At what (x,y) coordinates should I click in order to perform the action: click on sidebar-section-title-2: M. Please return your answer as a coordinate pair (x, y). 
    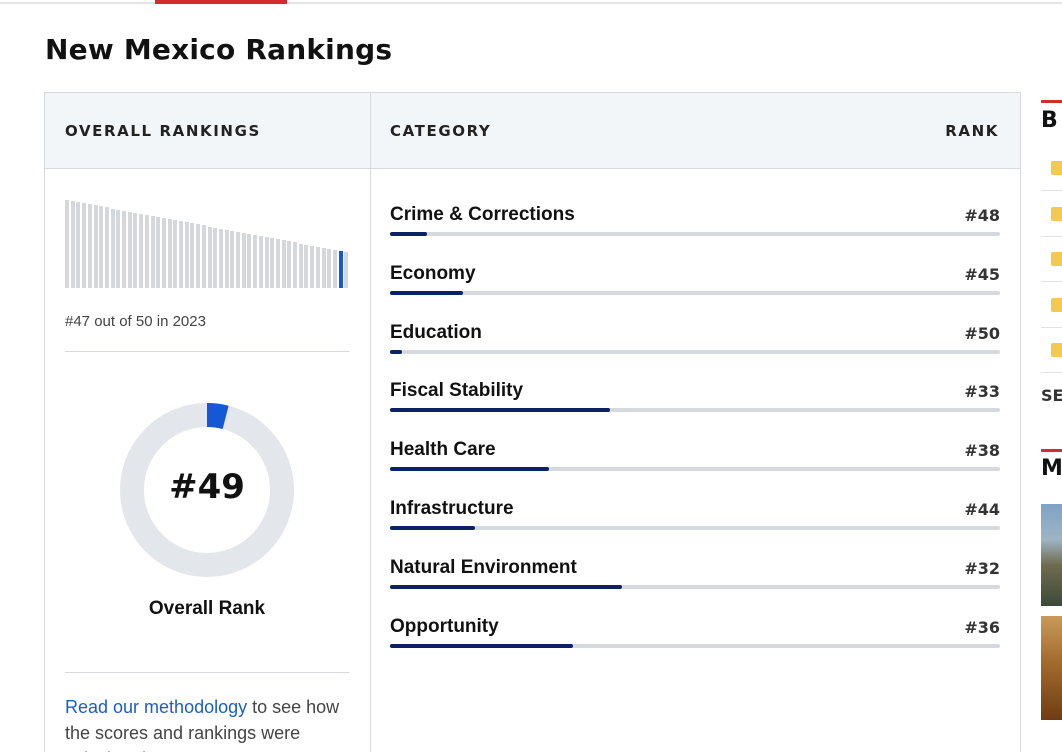
    Looking at the image, I should click on (1051, 468).